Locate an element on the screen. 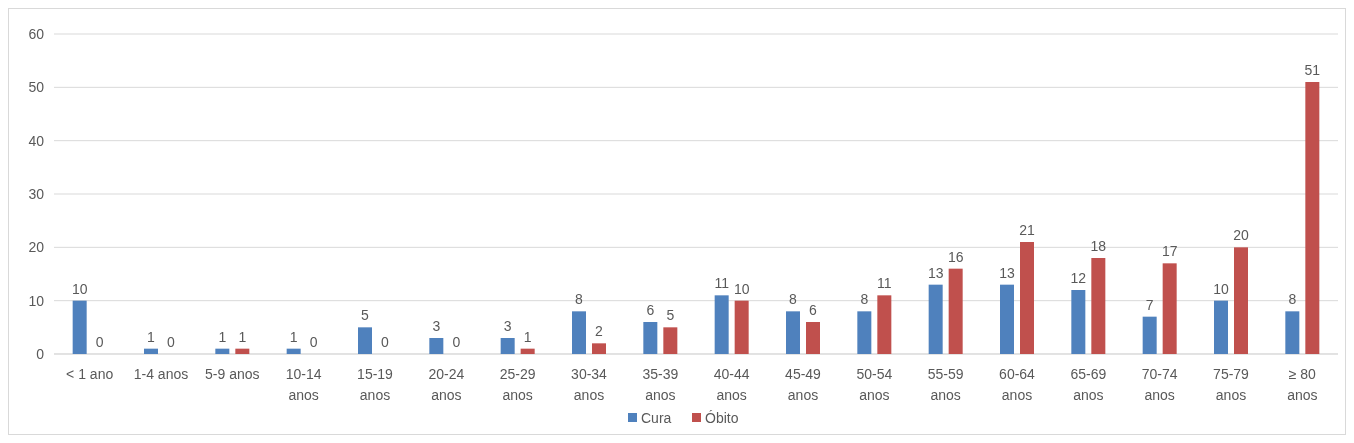 Image resolution: width=1354 pixels, height=443 pixels. x-tick-label: 25-29 anos is located at coordinates (517, 384).